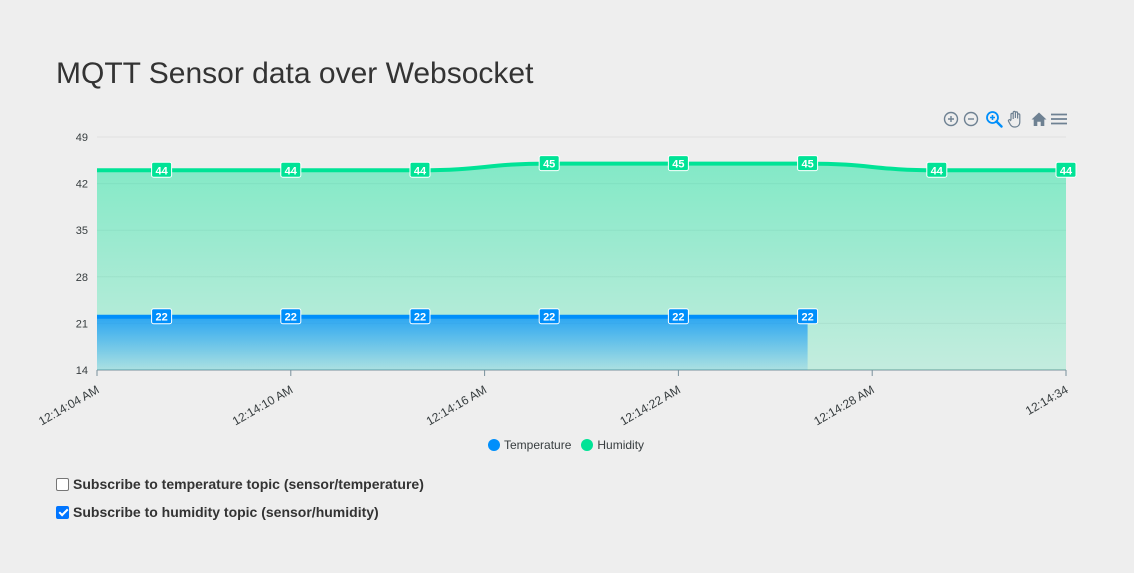  Describe the element at coordinates (1047, 400) in the screenshot. I see `x-tick-label: 12:14:34` at that location.